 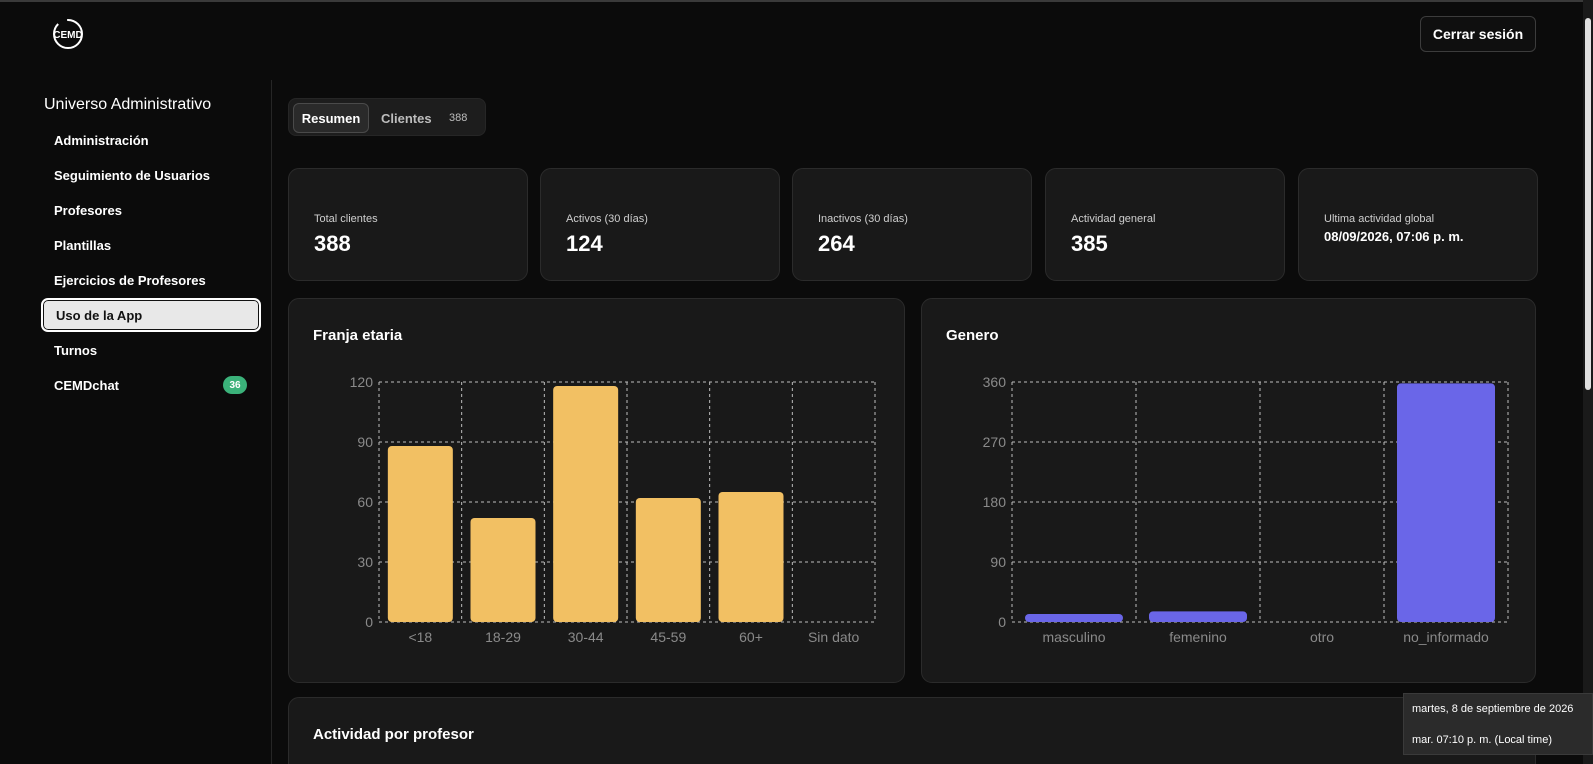 I want to click on tab-clientes: Clientes, so click(x=406, y=118).